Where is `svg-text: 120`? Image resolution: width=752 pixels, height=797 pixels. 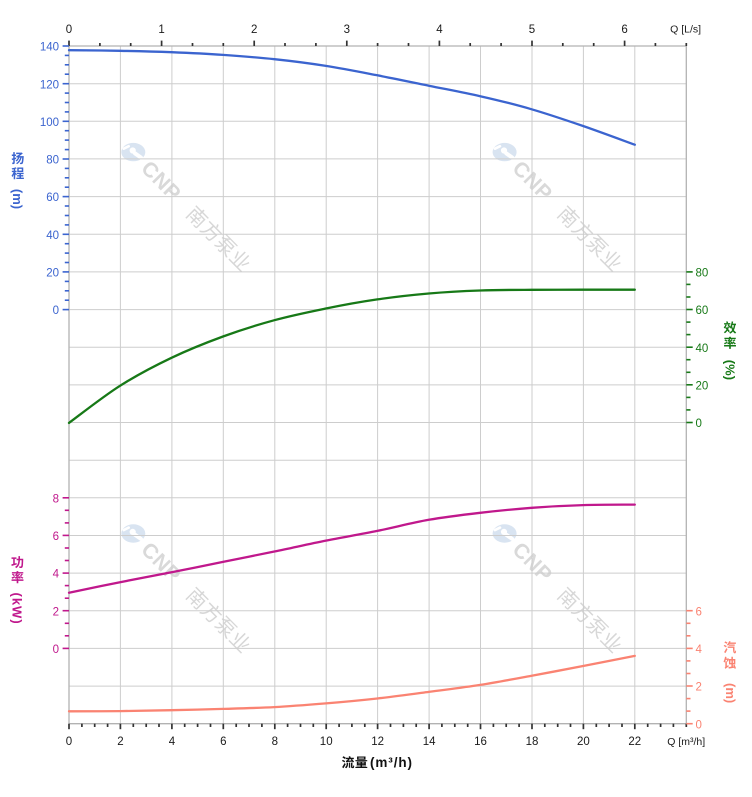
svg-text: 120 is located at coordinates (49, 85).